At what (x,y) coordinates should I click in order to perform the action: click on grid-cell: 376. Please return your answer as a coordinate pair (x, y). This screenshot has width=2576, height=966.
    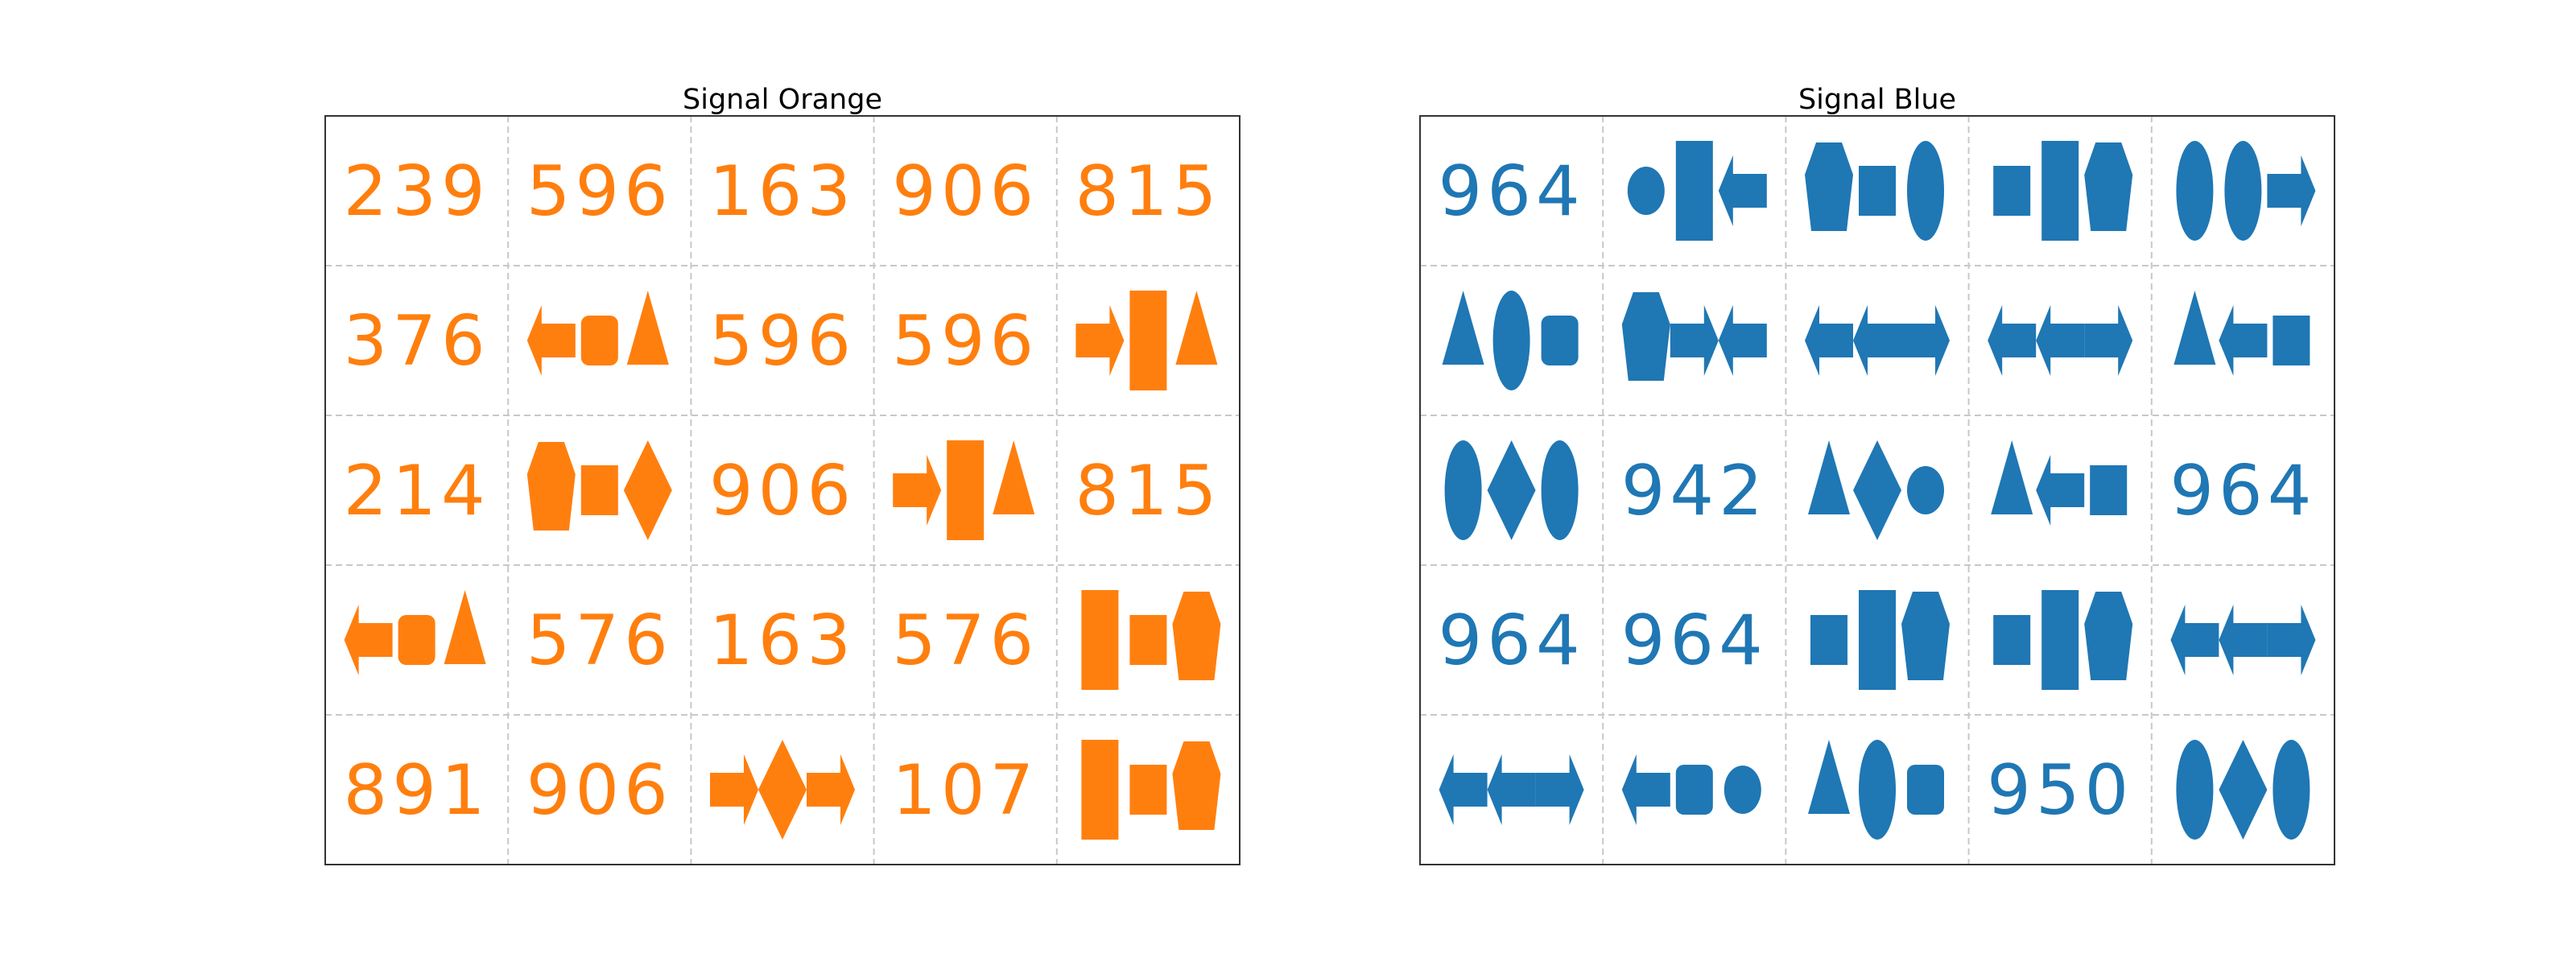
    Looking at the image, I should click on (417, 341).